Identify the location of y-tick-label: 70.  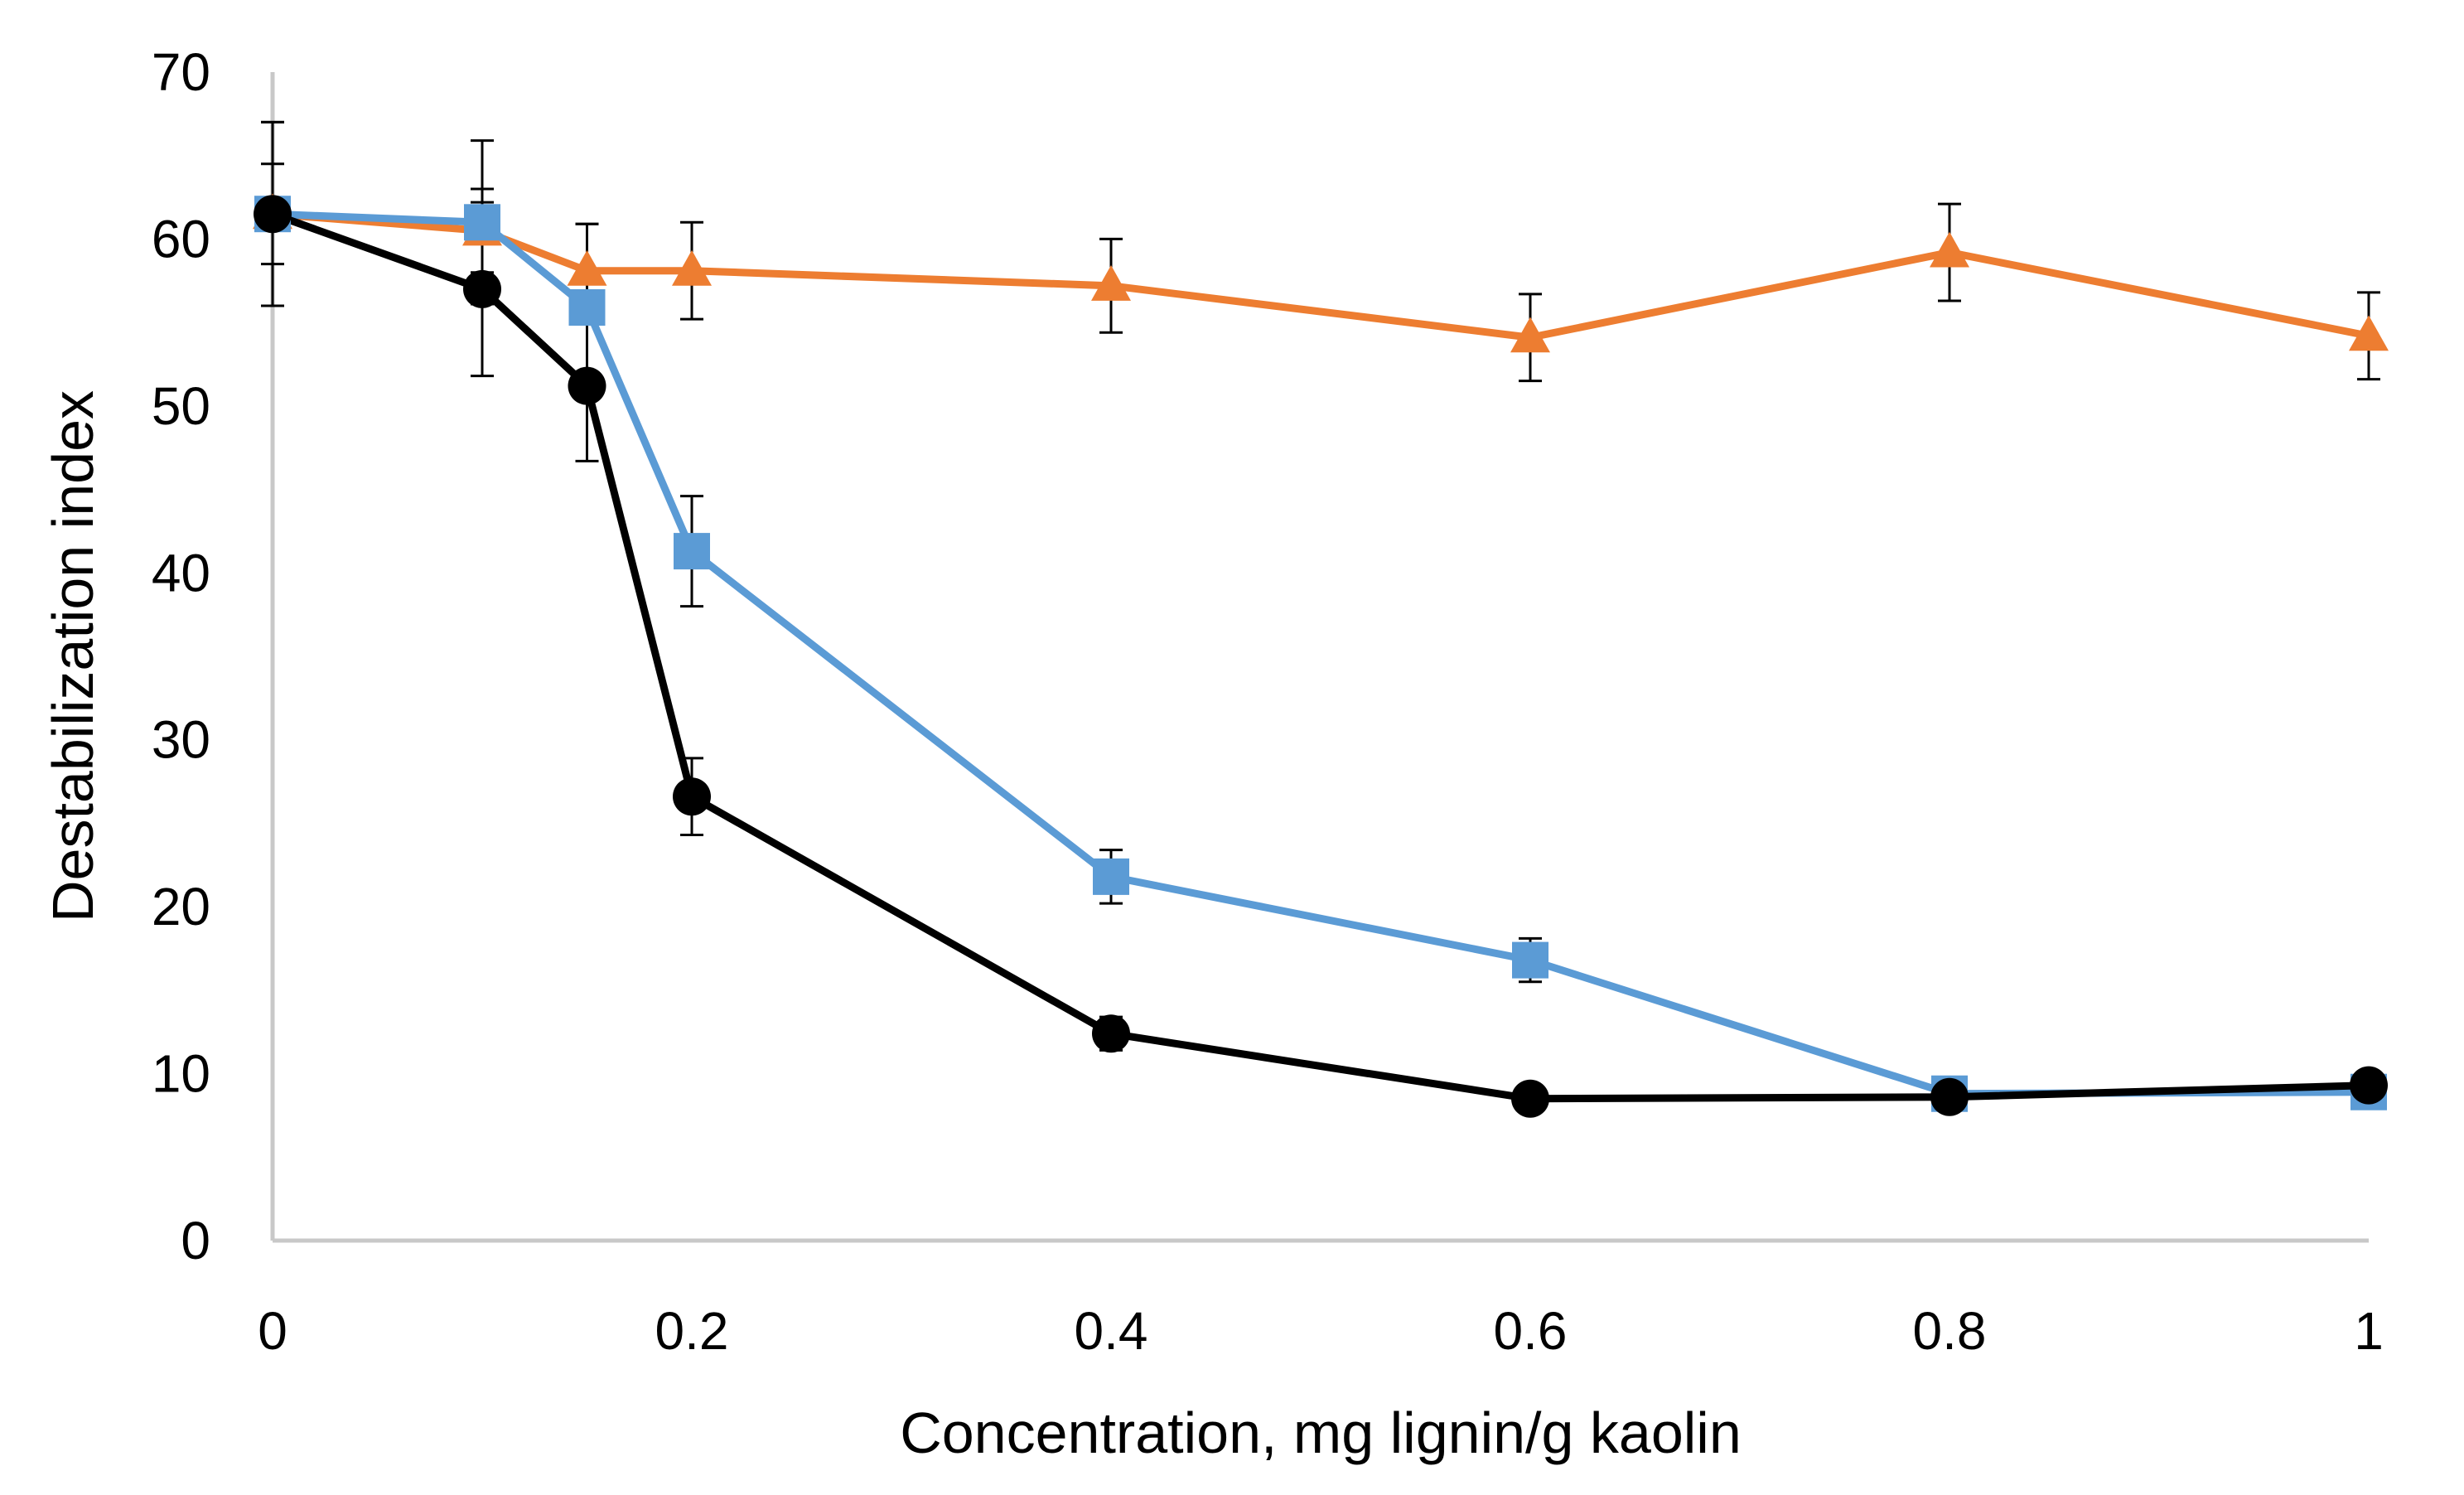
(181, 72).